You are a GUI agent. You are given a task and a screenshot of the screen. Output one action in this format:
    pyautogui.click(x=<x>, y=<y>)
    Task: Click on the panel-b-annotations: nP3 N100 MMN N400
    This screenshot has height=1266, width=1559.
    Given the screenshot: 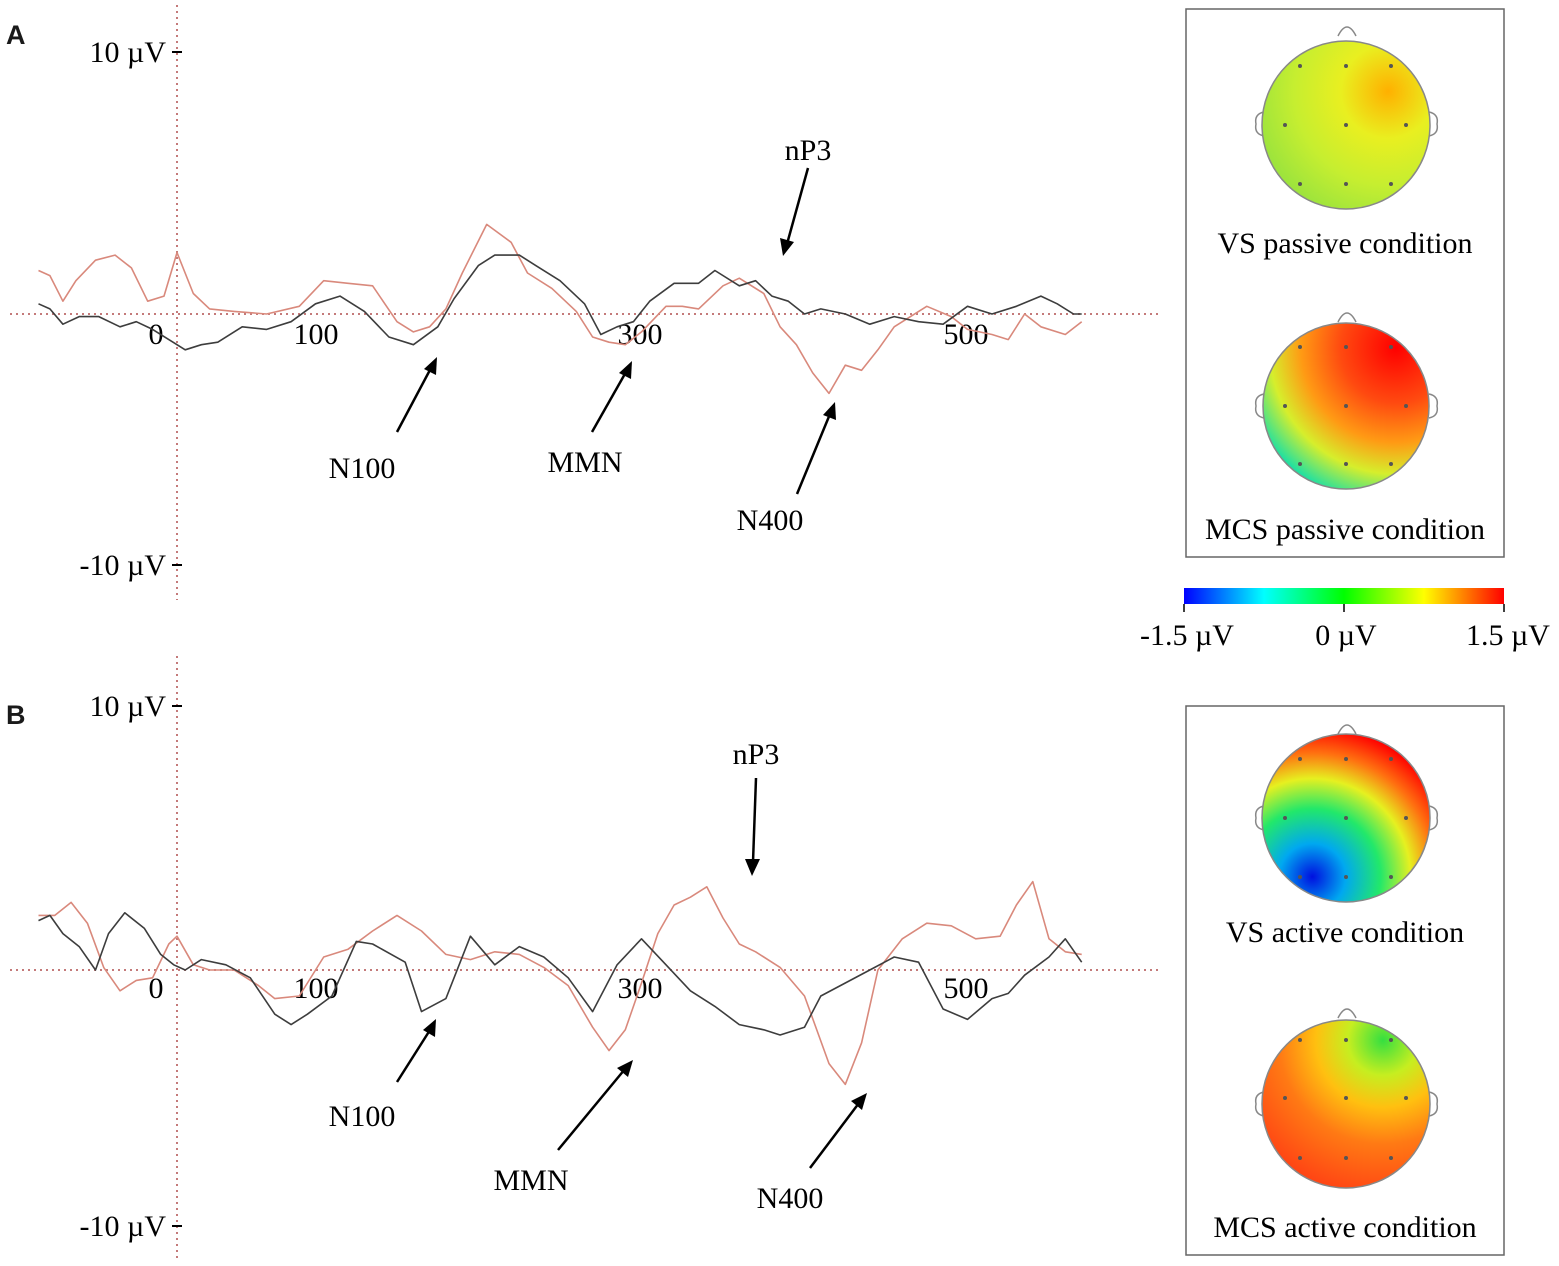 What is the action you would take?
    pyautogui.click(x=598, y=976)
    